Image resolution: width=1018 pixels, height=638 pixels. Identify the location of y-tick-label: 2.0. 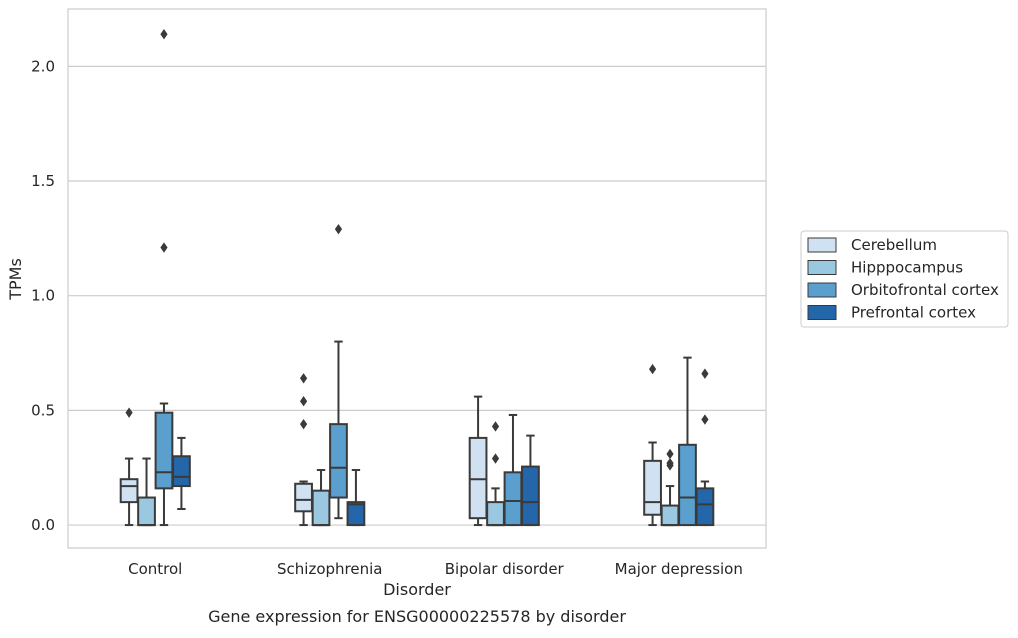
(43, 66).